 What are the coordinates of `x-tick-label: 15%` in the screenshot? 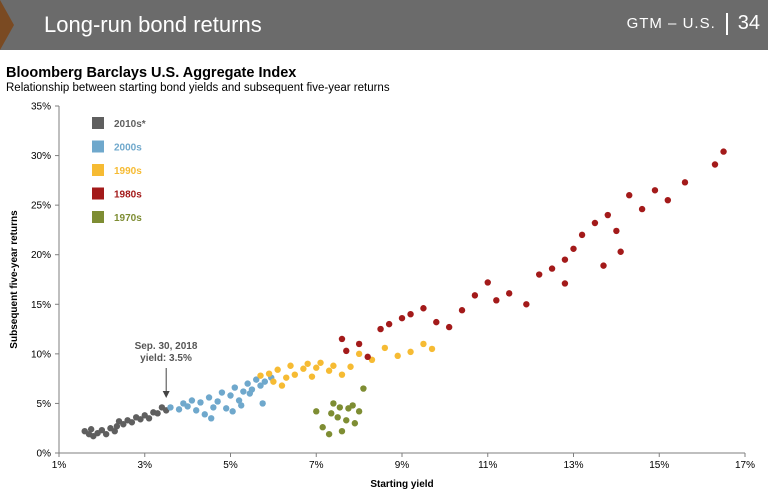 It's located at (659, 465).